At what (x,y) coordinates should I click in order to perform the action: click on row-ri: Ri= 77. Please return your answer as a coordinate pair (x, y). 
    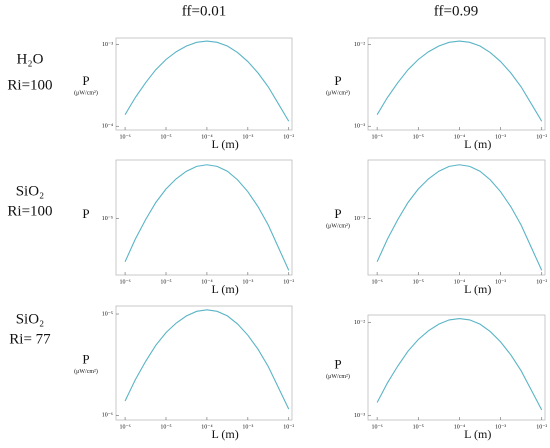
    Looking at the image, I should click on (30, 339).